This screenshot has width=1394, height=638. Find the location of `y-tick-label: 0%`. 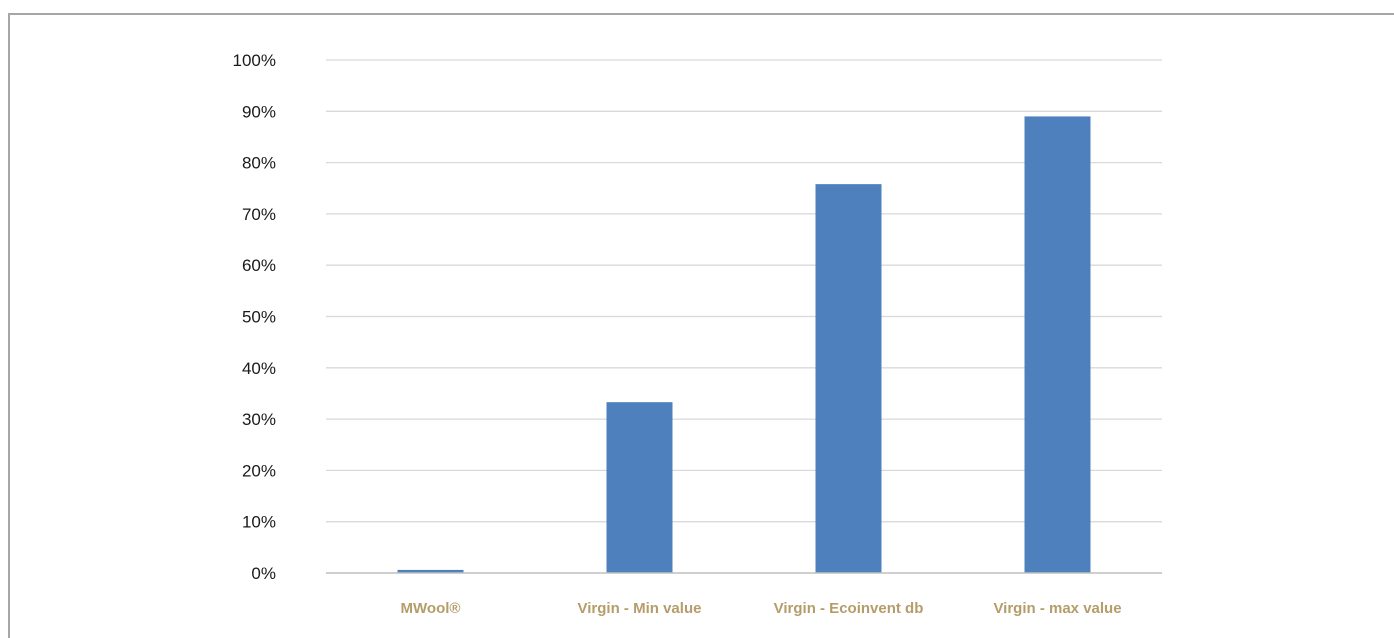

y-tick-label: 0% is located at coordinates (263, 573).